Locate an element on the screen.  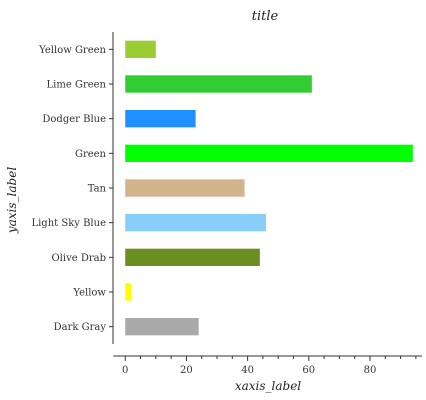
y-tick-label-light-sky-blue: Light Sky Blue is located at coordinates (68, 223).